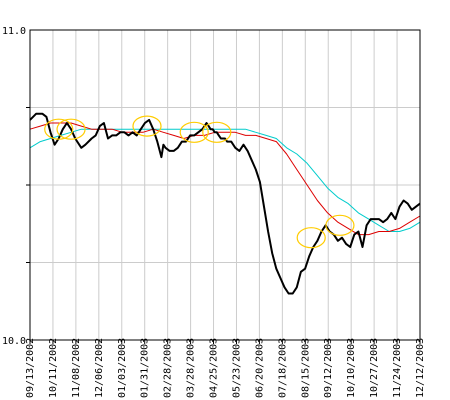  What do you see at coordinates (53, 368) in the screenshot?
I see `x-tick-label: 10/11/2002` at bounding box center [53, 368].